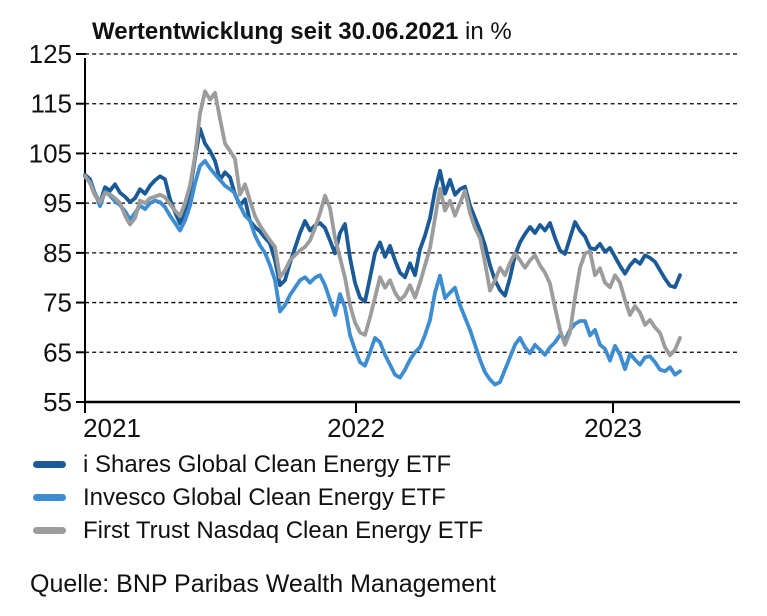 This screenshot has width=767, height=616. What do you see at coordinates (57, 352) in the screenshot?
I see `y-tick-label: 65` at bounding box center [57, 352].